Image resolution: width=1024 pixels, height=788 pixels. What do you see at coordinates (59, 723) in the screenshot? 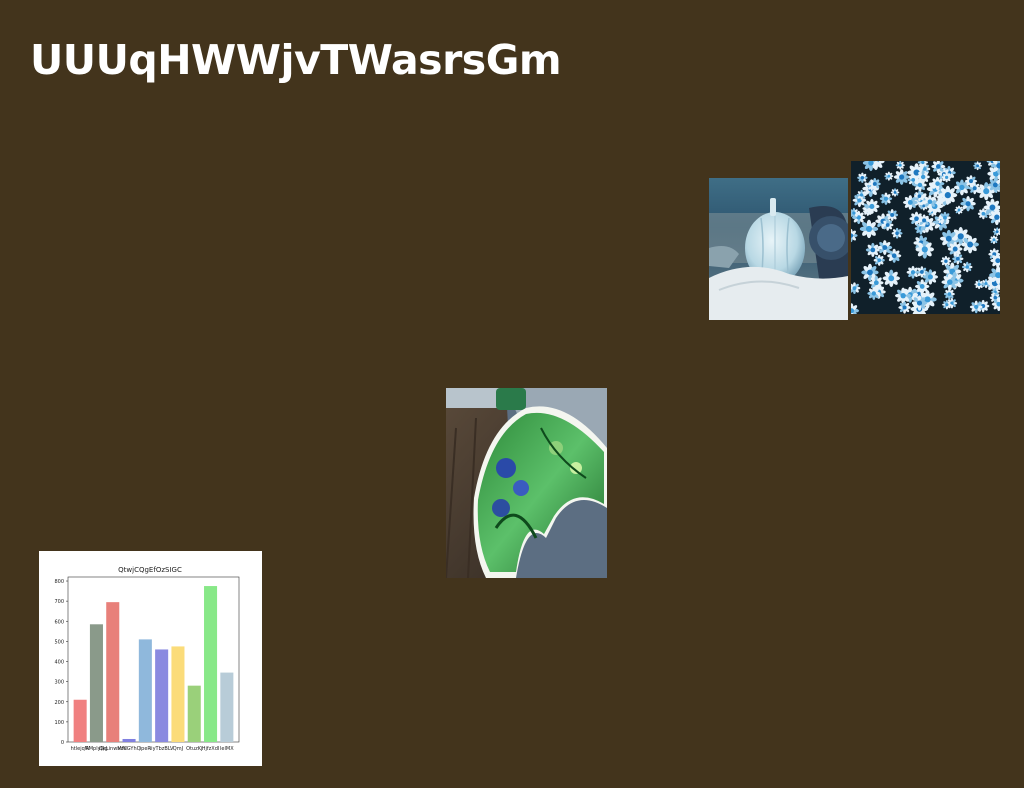
I see `y-tick-label: 100` at bounding box center [59, 723].